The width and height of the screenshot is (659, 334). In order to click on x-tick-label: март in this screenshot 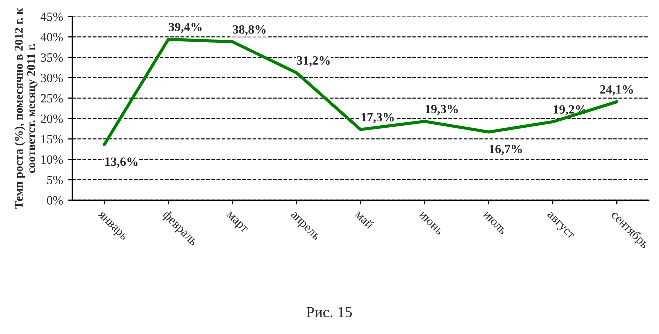, I will do `click(236, 223)`.